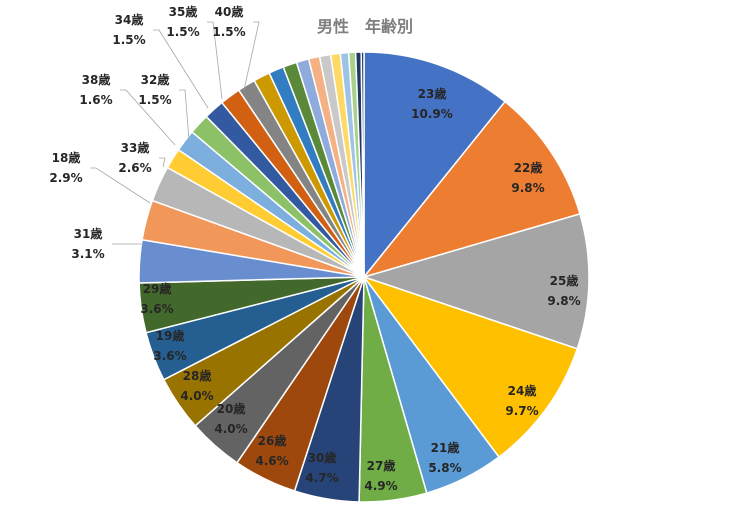  What do you see at coordinates (96, 79) in the screenshot?
I see `slice-label: 38歳` at bounding box center [96, 79].